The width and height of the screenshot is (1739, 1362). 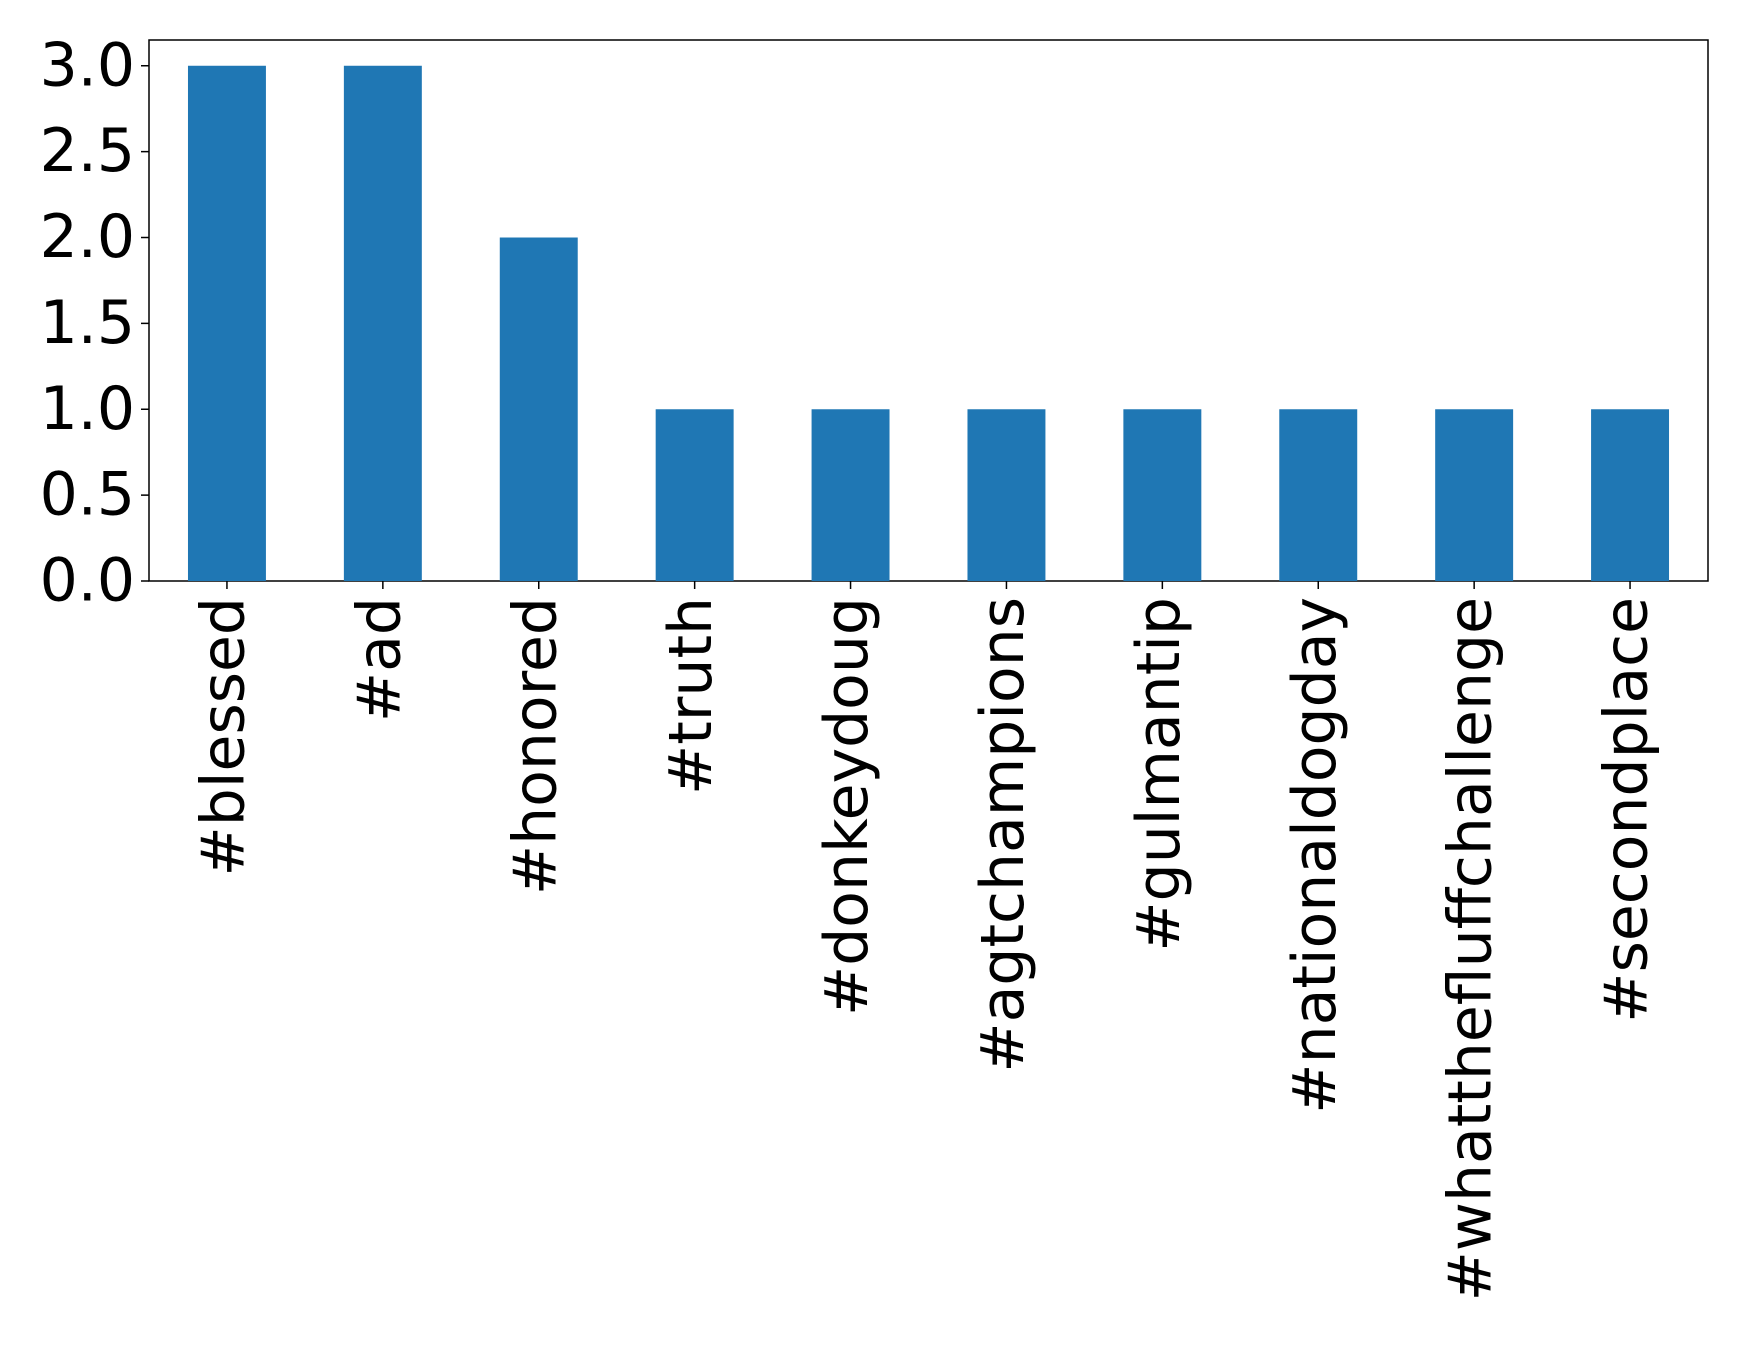 I want to click on x-tick-label: #truth, so click(x=691, y=696).